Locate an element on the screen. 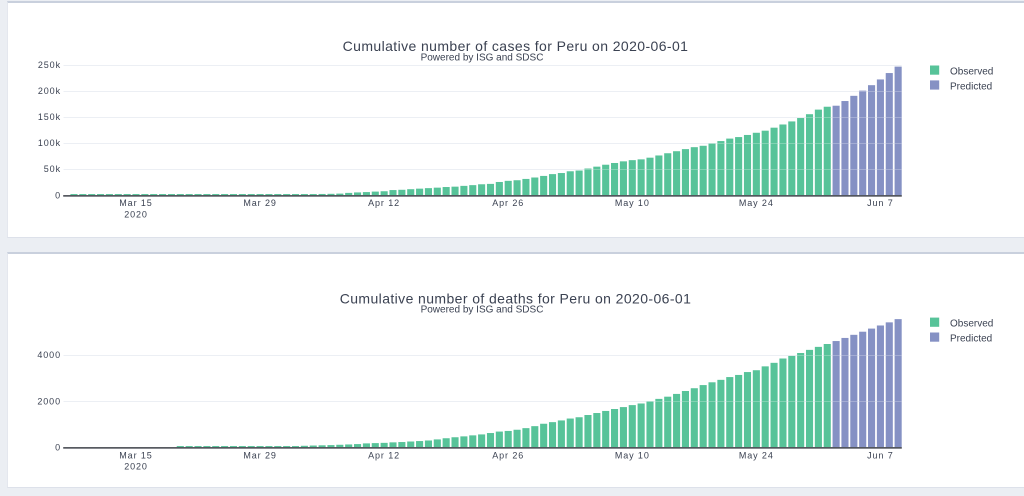  svg-text: 50k is located at coordinates (52, 169).